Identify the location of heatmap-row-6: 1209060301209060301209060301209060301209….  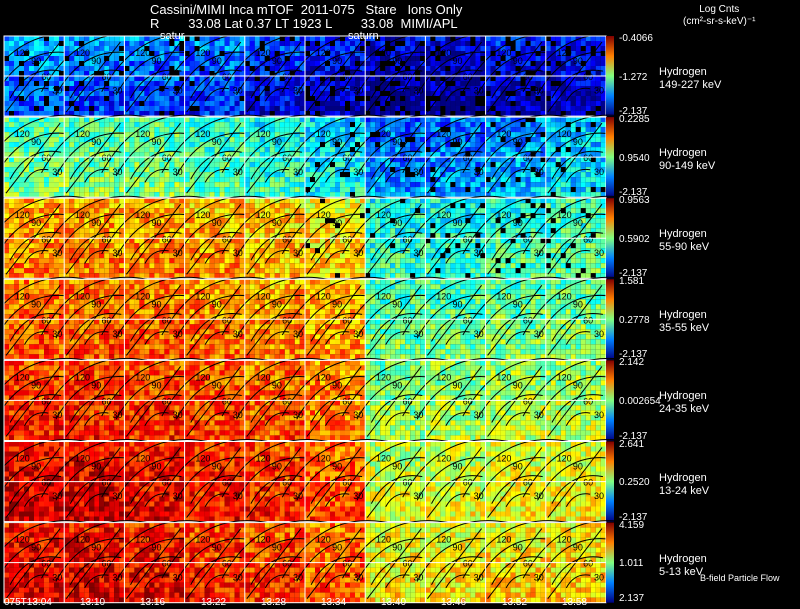
(314, 562).